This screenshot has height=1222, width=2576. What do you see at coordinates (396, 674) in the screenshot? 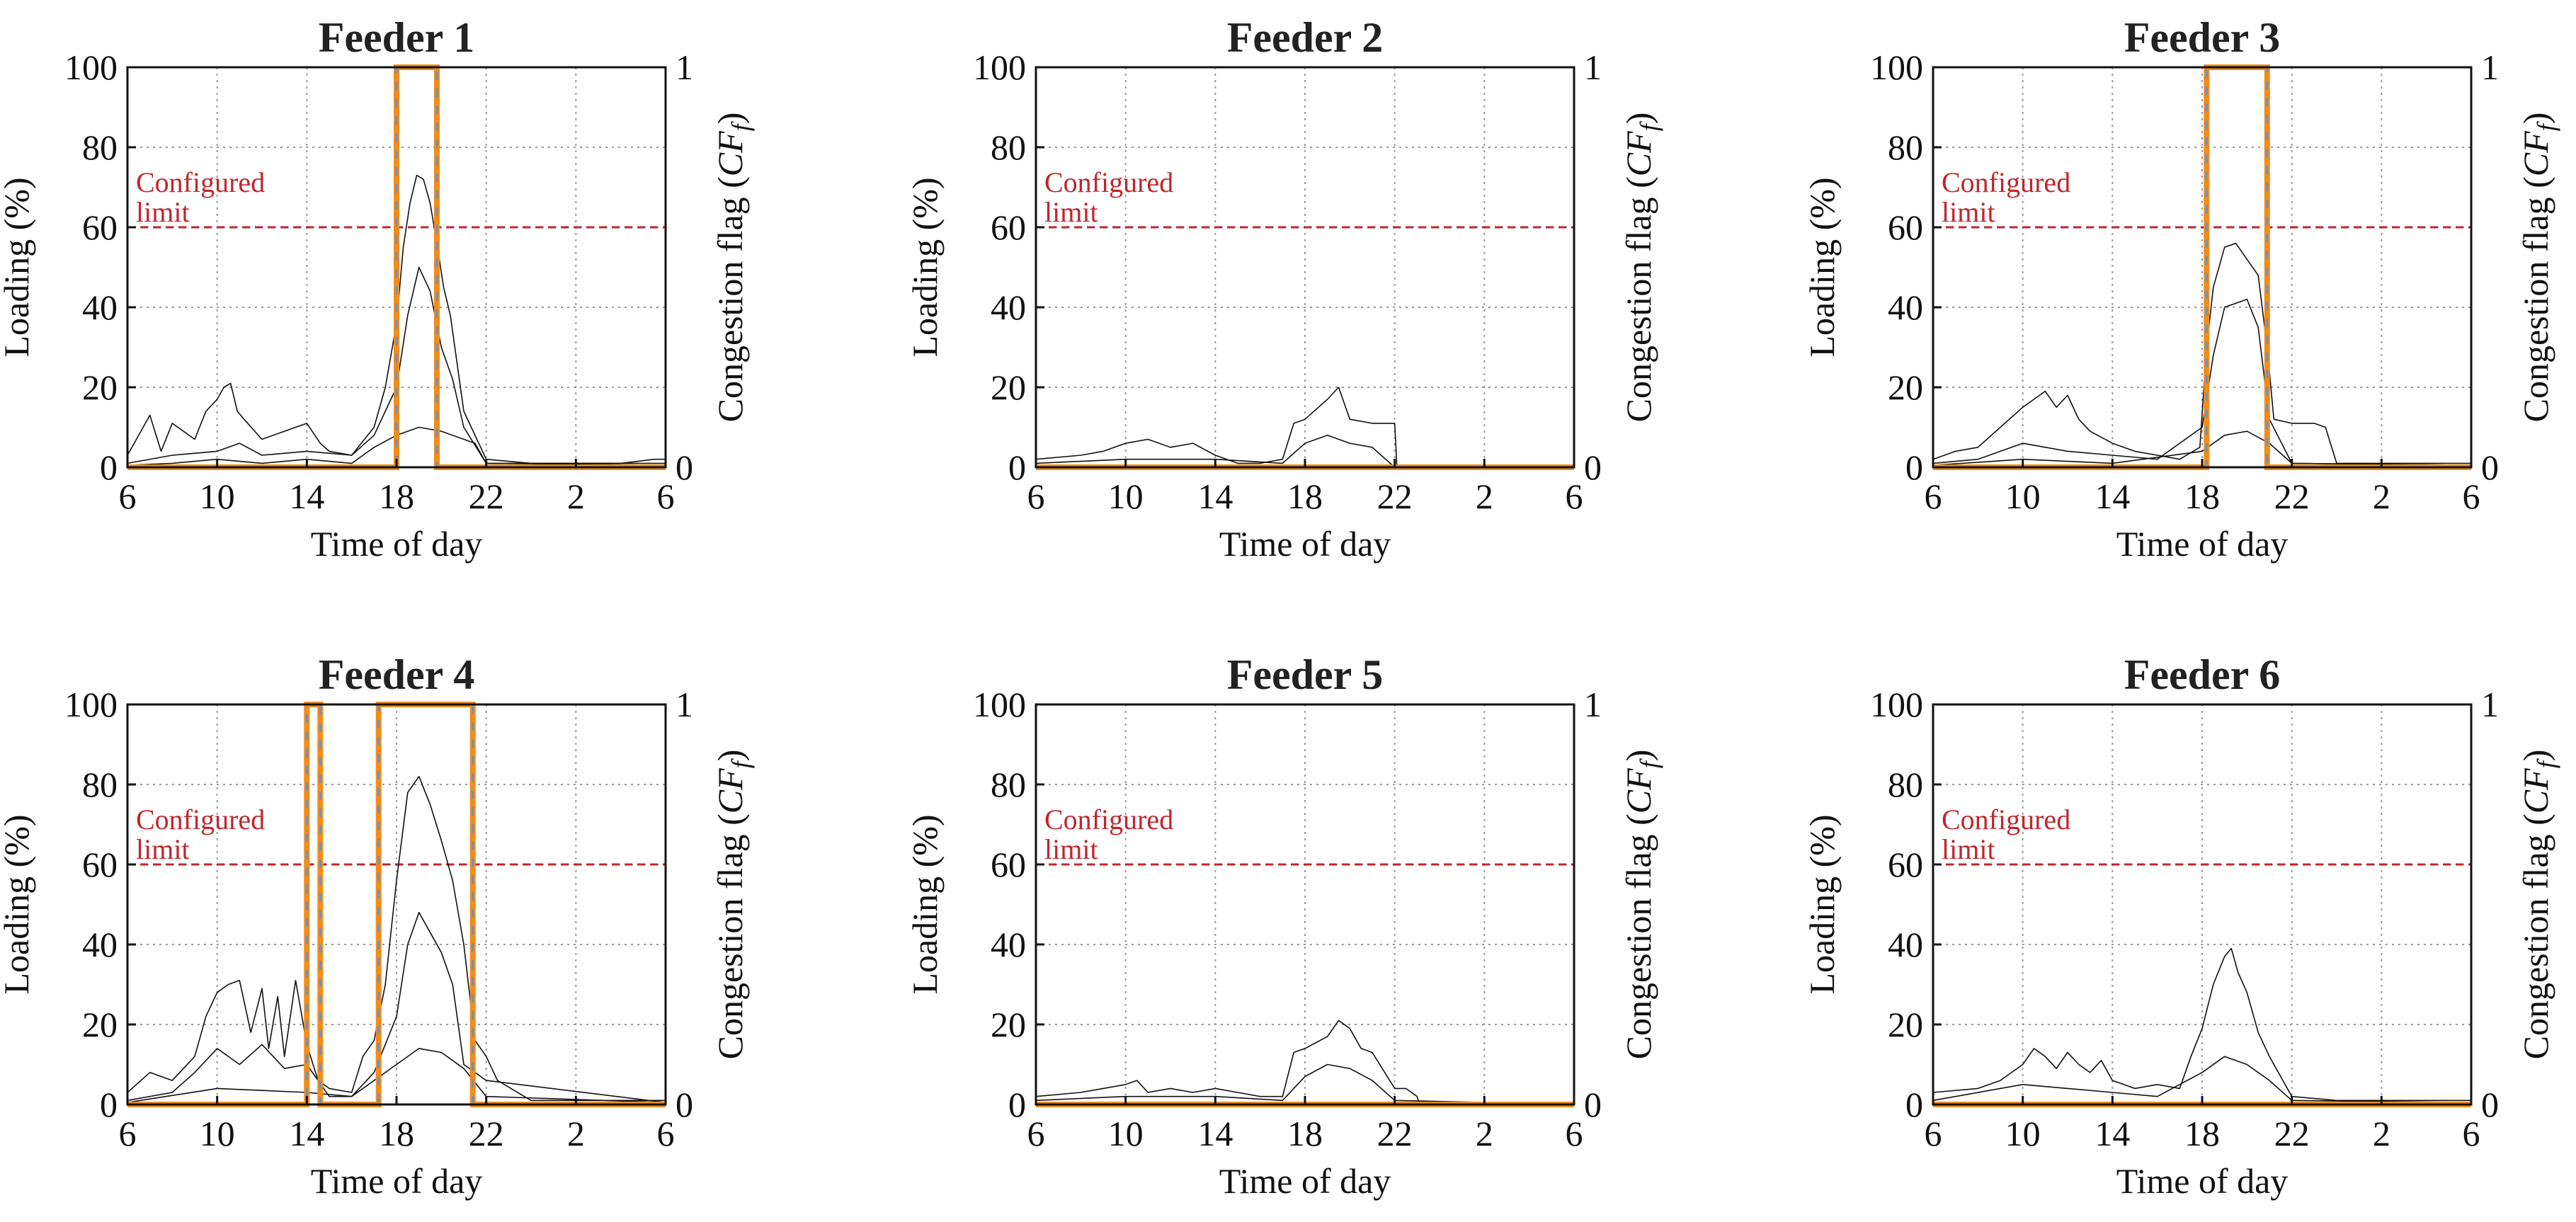
I see `panel-title: Feeder 4` at bounding box center [396, 674].